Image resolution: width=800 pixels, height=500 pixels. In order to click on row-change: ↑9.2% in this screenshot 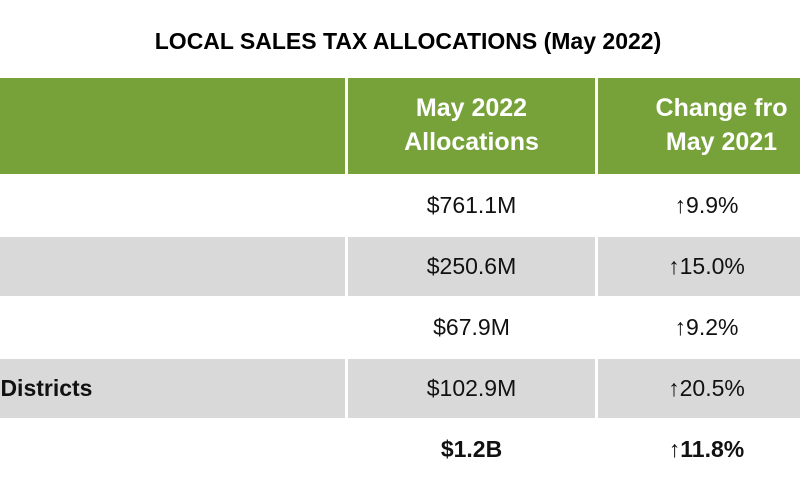, I will do `click(699, 327)`.